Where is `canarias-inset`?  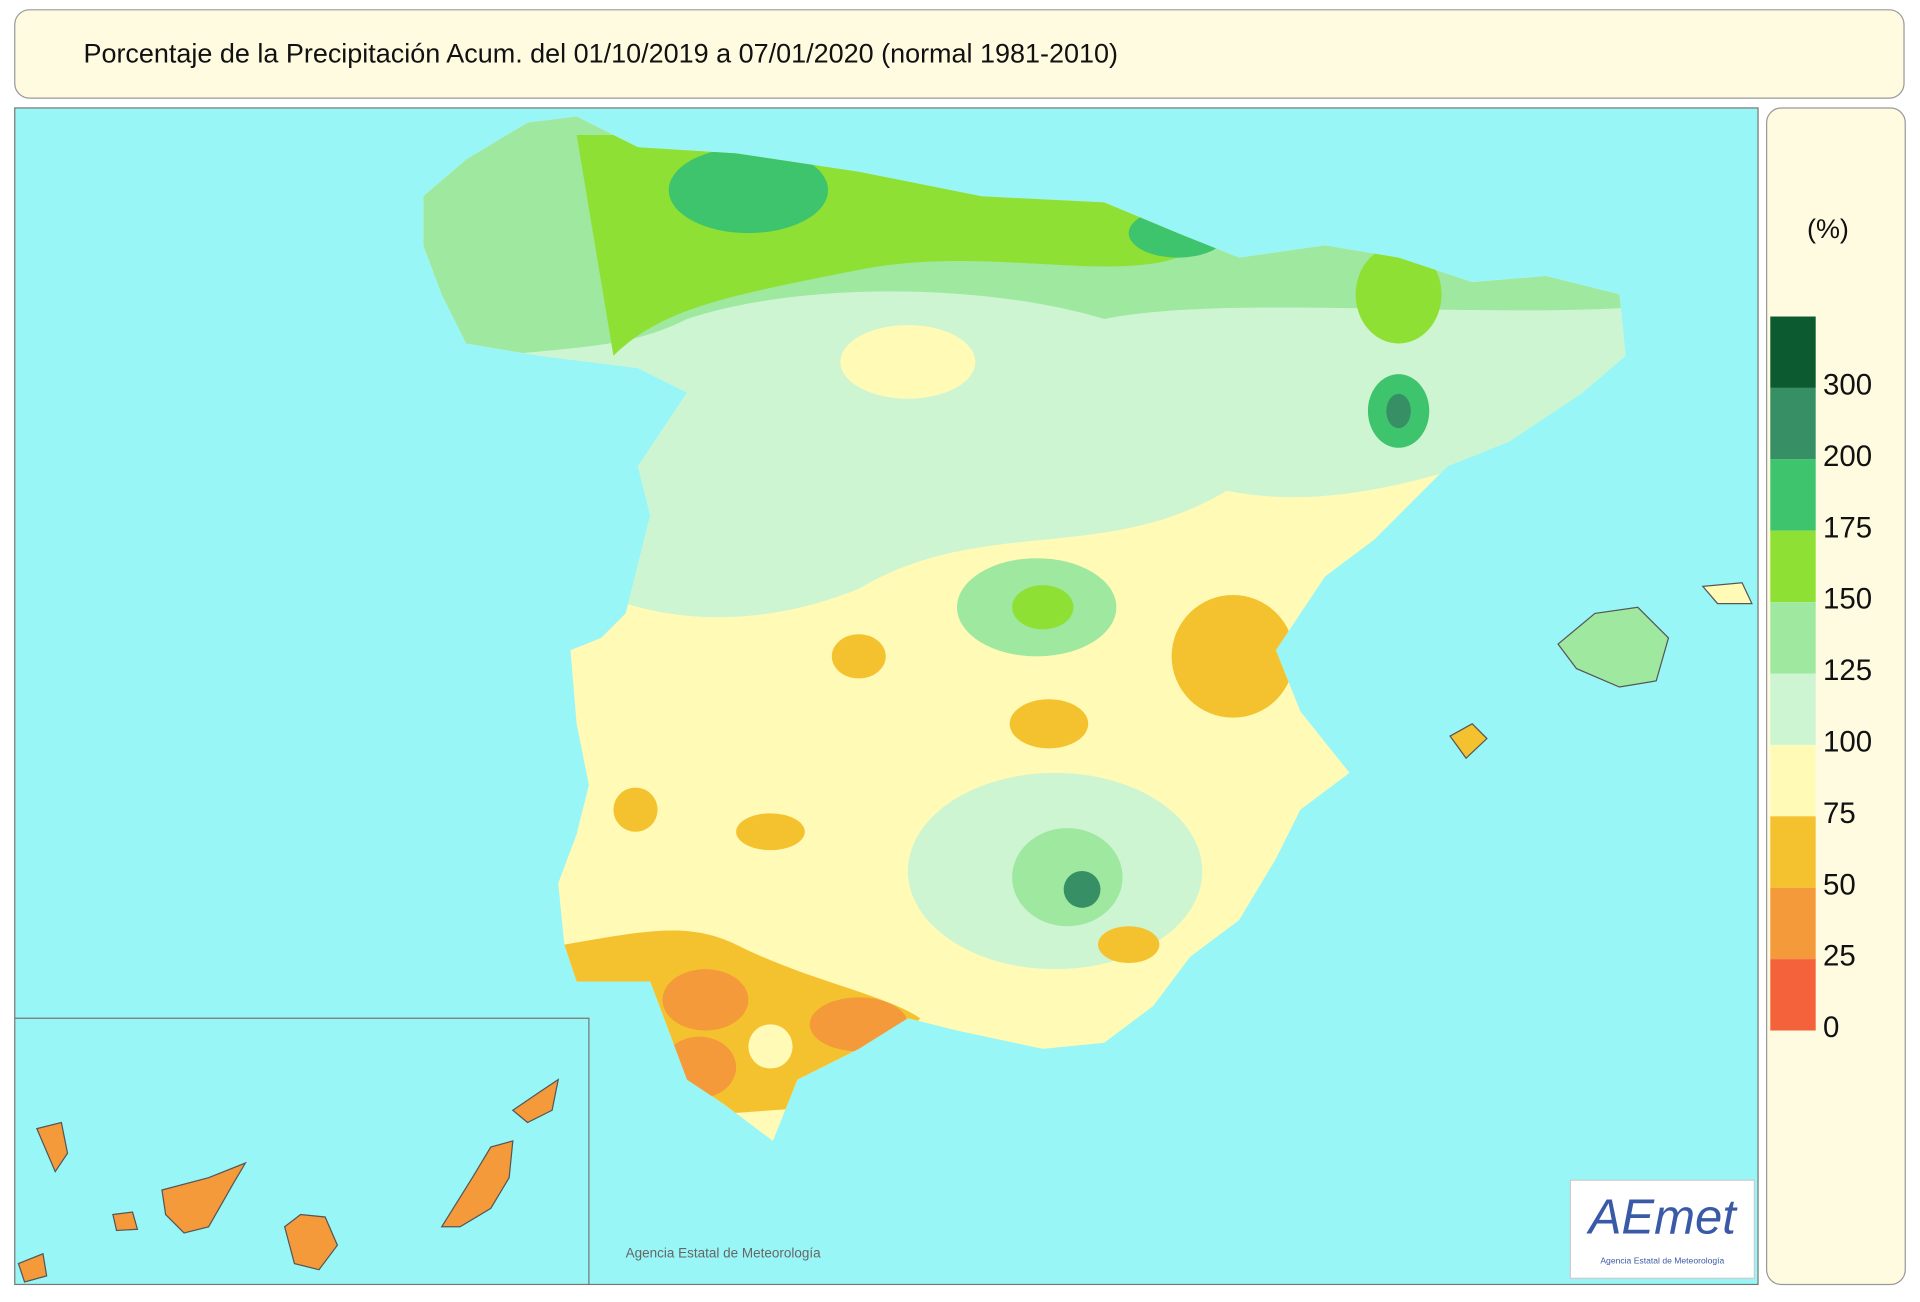
canarias-inset is located at coordinates (302, 1151).